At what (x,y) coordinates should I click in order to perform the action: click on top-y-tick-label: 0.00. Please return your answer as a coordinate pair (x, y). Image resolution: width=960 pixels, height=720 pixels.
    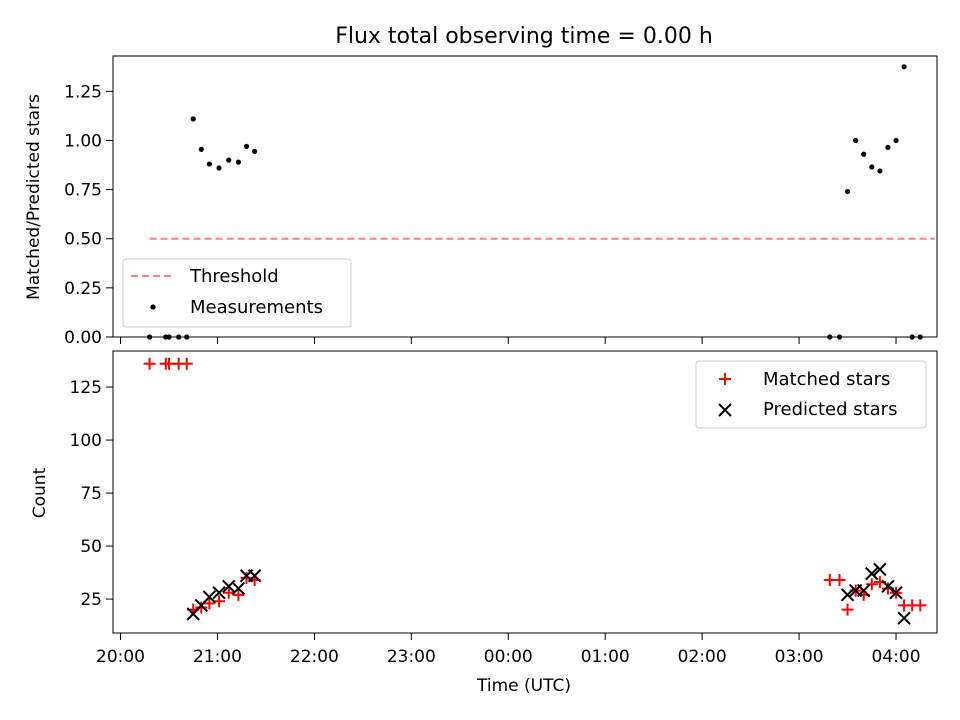
    Looking at the image, I should click on (83, 338).